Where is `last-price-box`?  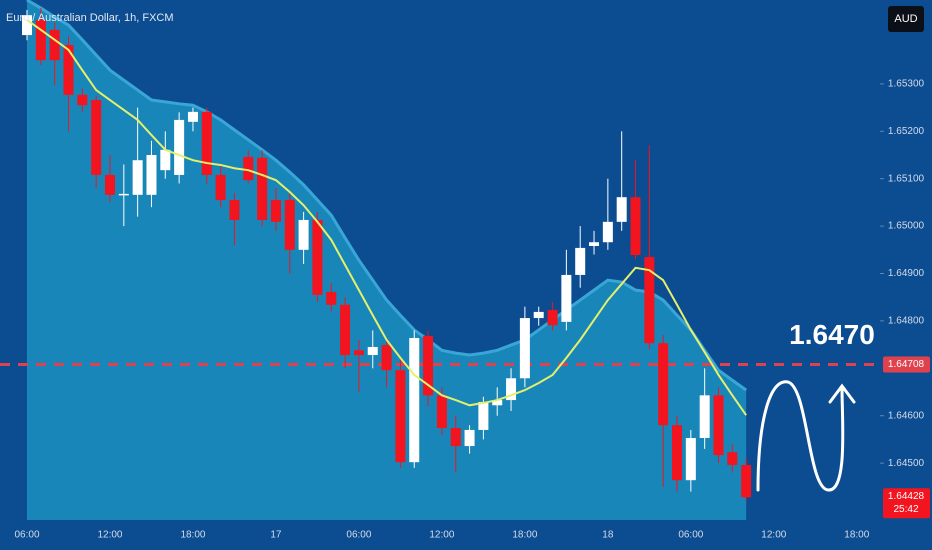 last-price-box is located at coordinates (906, 503).